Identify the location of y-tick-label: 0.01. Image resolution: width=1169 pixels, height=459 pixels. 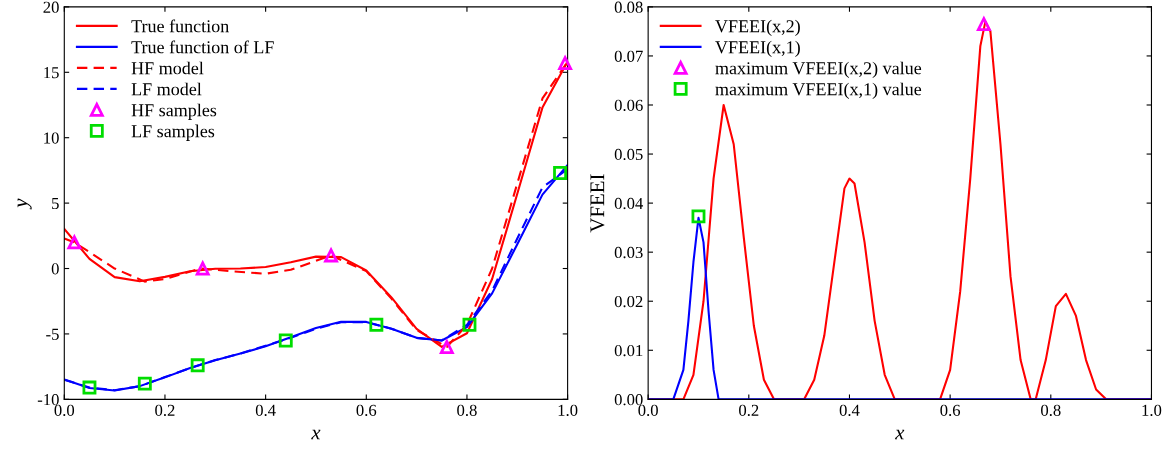
(628, 350).